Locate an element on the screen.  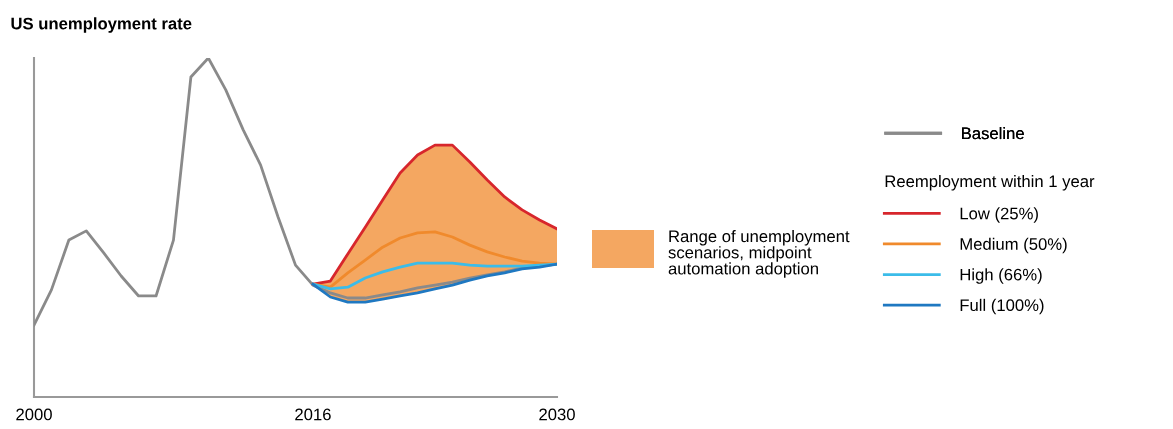
legend-label: Medium (50%) is located at coordinates (1013, 245).